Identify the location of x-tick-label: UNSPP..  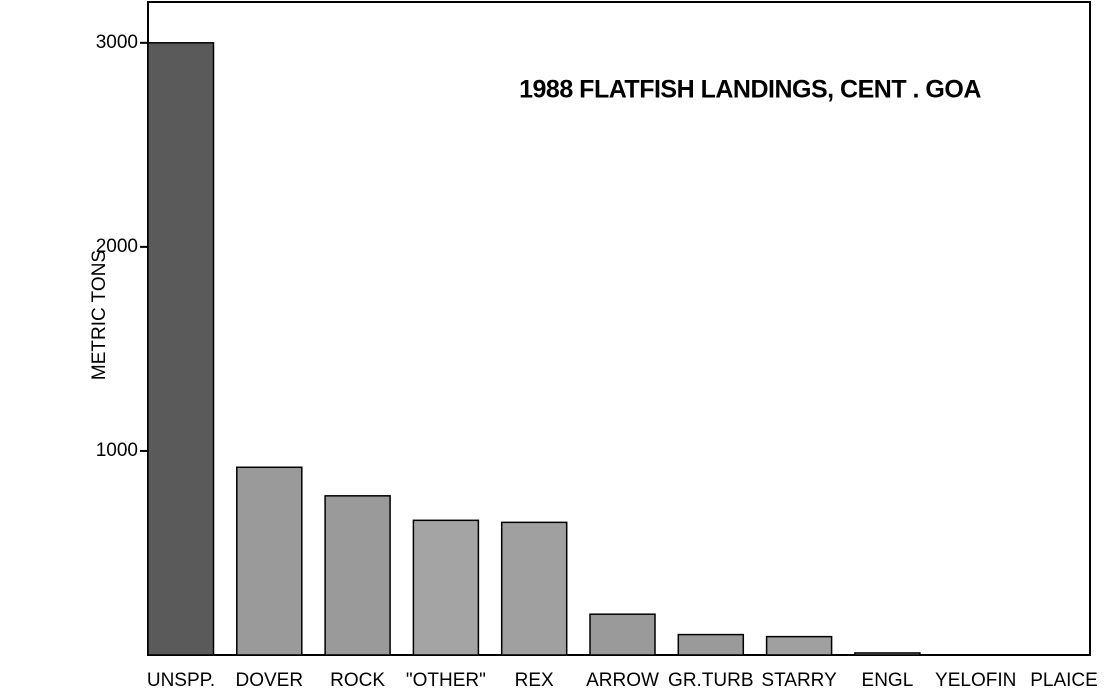
(181, 680).